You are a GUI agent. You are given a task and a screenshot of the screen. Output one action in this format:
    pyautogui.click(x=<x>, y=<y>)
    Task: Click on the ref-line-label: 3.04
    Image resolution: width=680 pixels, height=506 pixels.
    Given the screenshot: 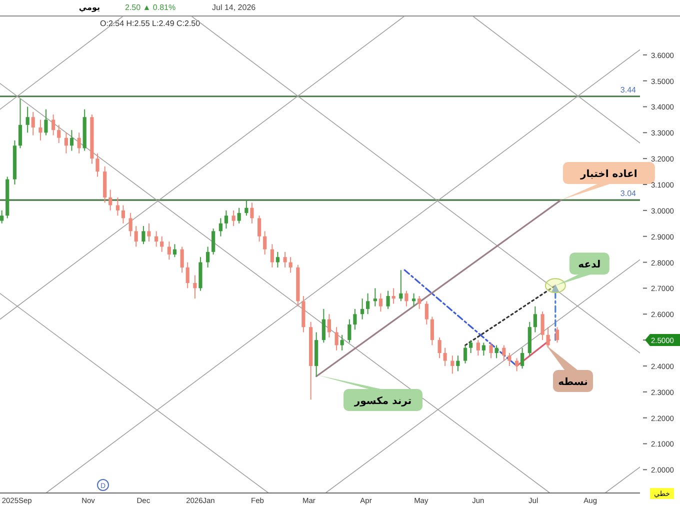 What is the action you would take?
    pyautogui.click(x=628, y=193)
    